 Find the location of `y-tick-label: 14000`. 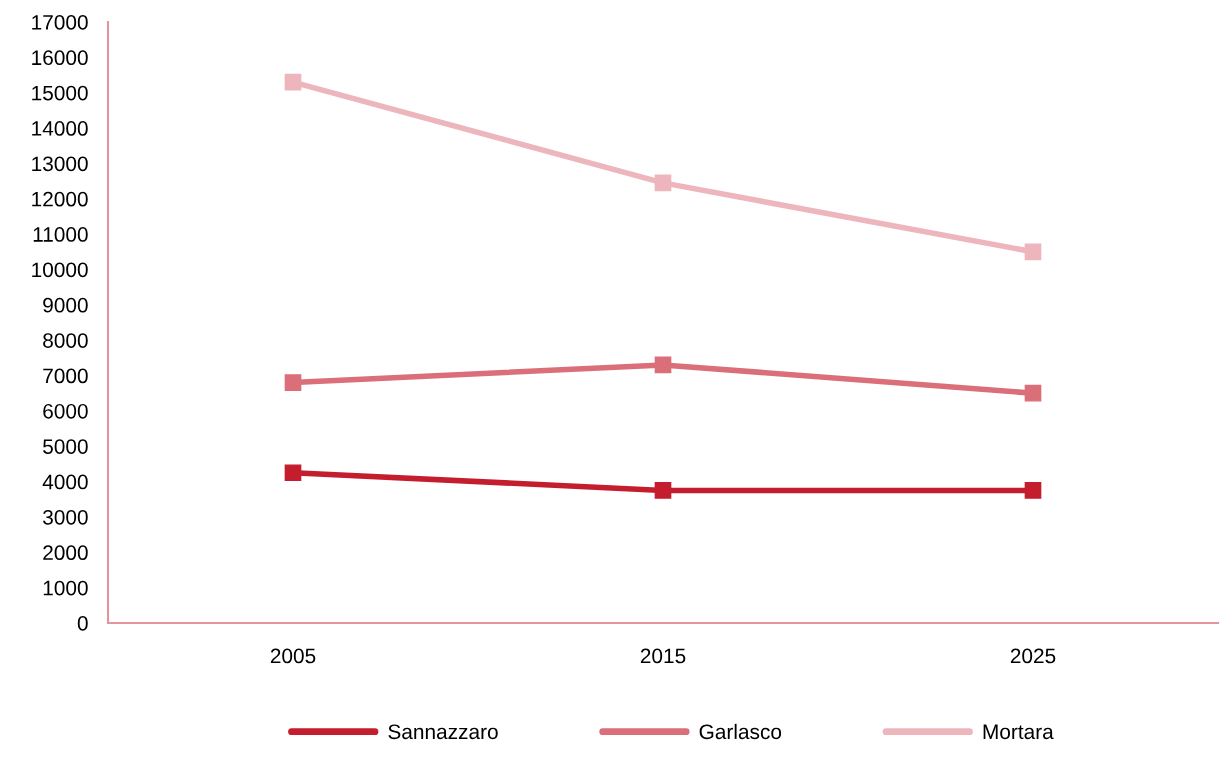

y-tick-label: 14000 is located at coordinates (60, 128).